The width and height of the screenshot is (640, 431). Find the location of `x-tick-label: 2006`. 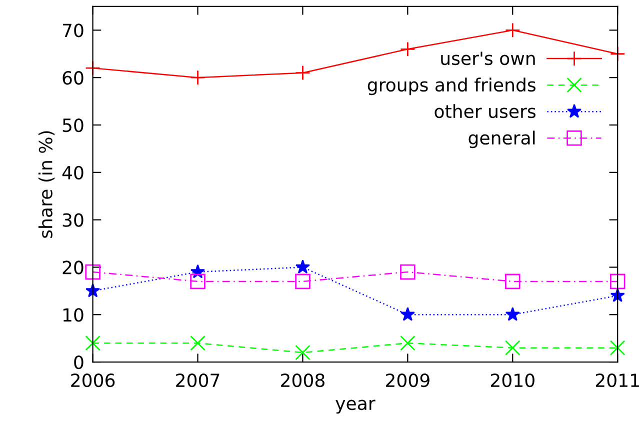

x-tick-label: 2006 is located at coordinates (93, 380).